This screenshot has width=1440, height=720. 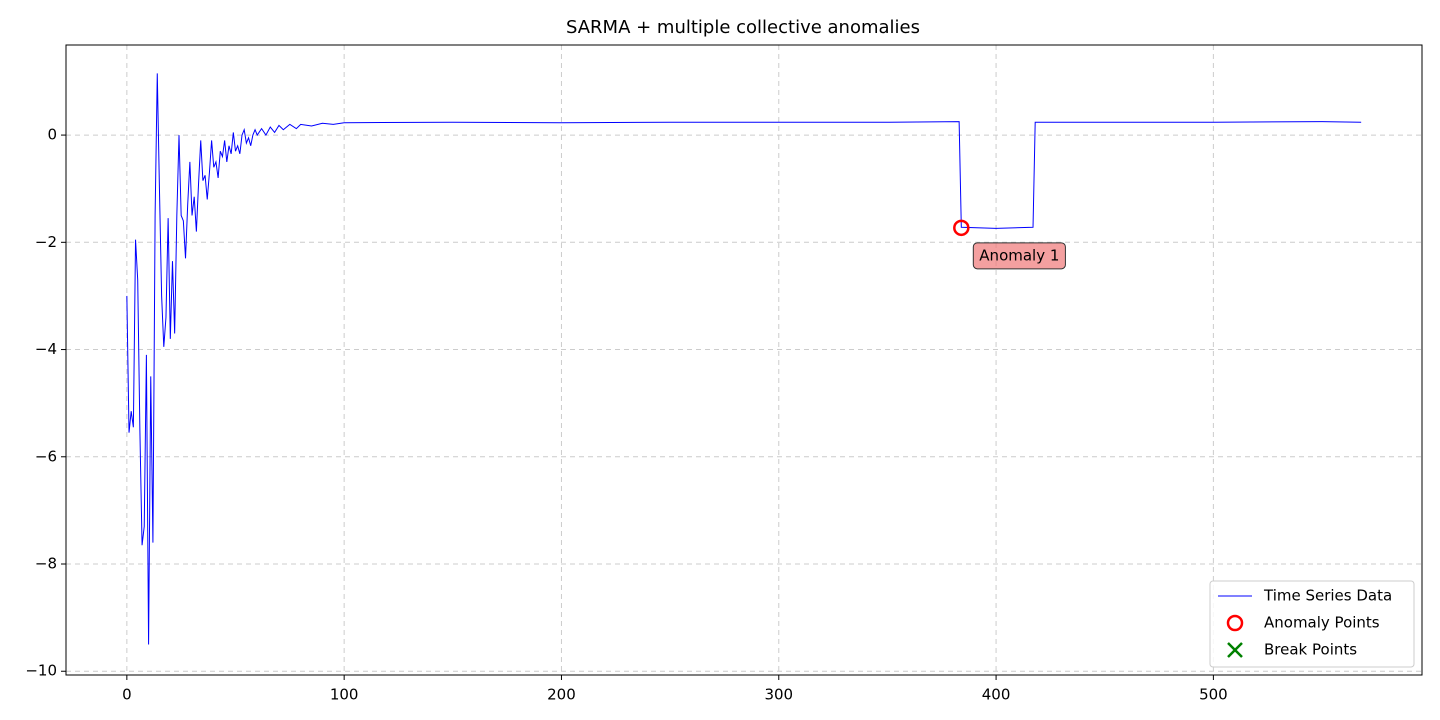 I want to click on annotation-box, so click(x=1019, y=256).